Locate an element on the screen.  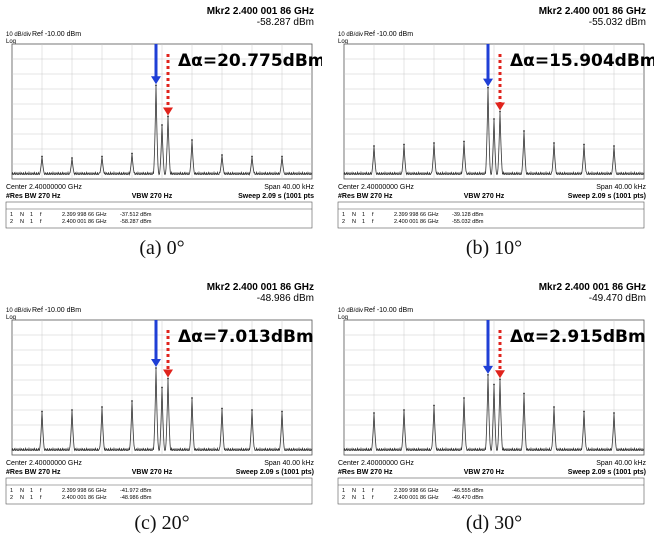
marker-row-y: -41.972 dBm is located at coordinates (136, 491).